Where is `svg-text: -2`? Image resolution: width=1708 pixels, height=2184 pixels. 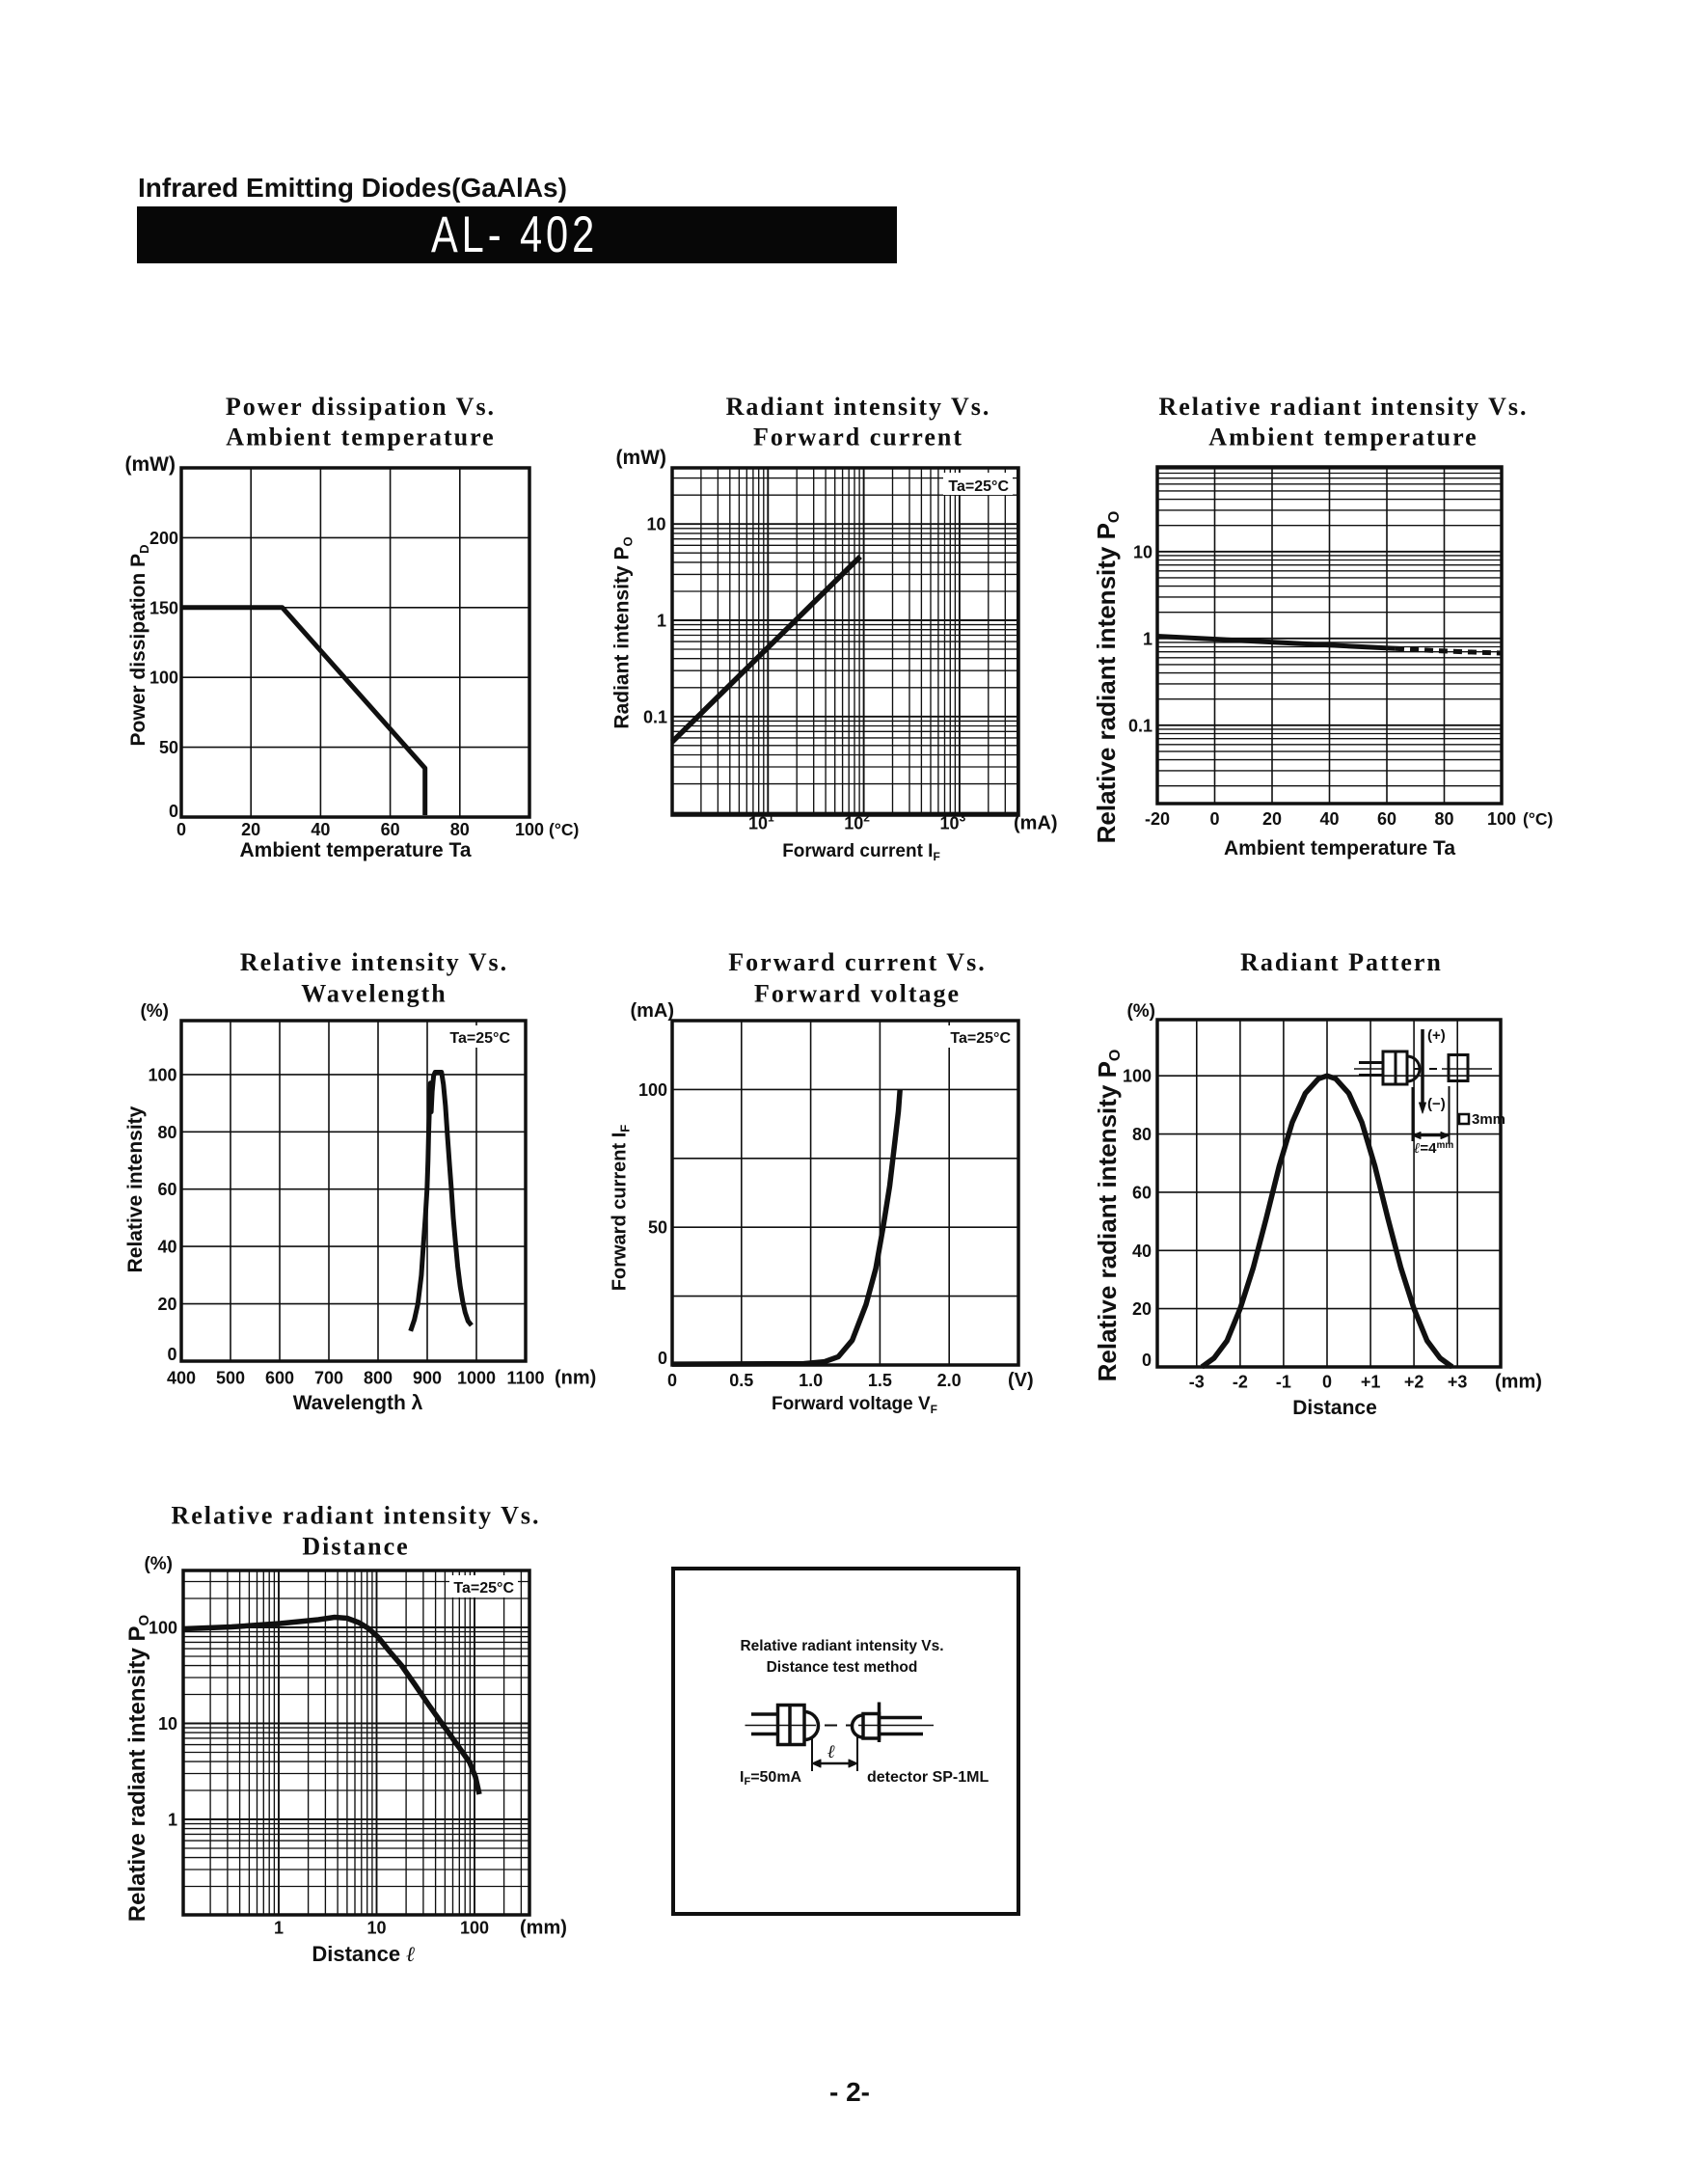 svg-text: -2 is located at coordinates (1240, 1383).